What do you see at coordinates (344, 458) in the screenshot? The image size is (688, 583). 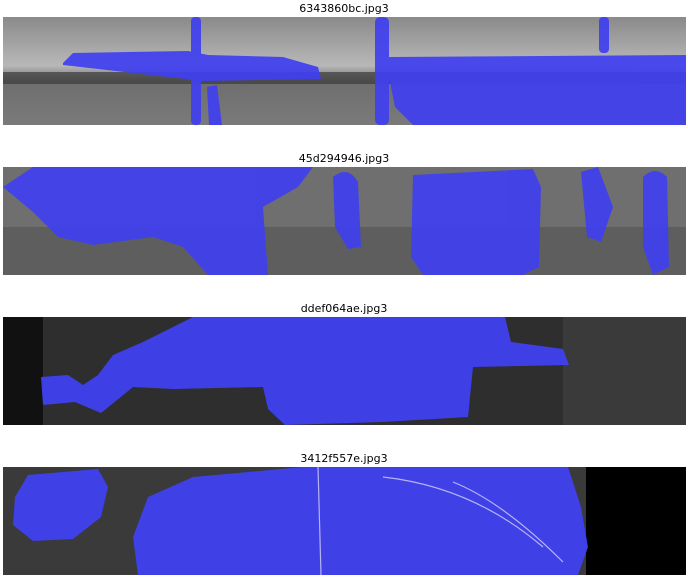 I see `panel-4-title: 3412f557e.jpg3` at bounding box center [344, 458].